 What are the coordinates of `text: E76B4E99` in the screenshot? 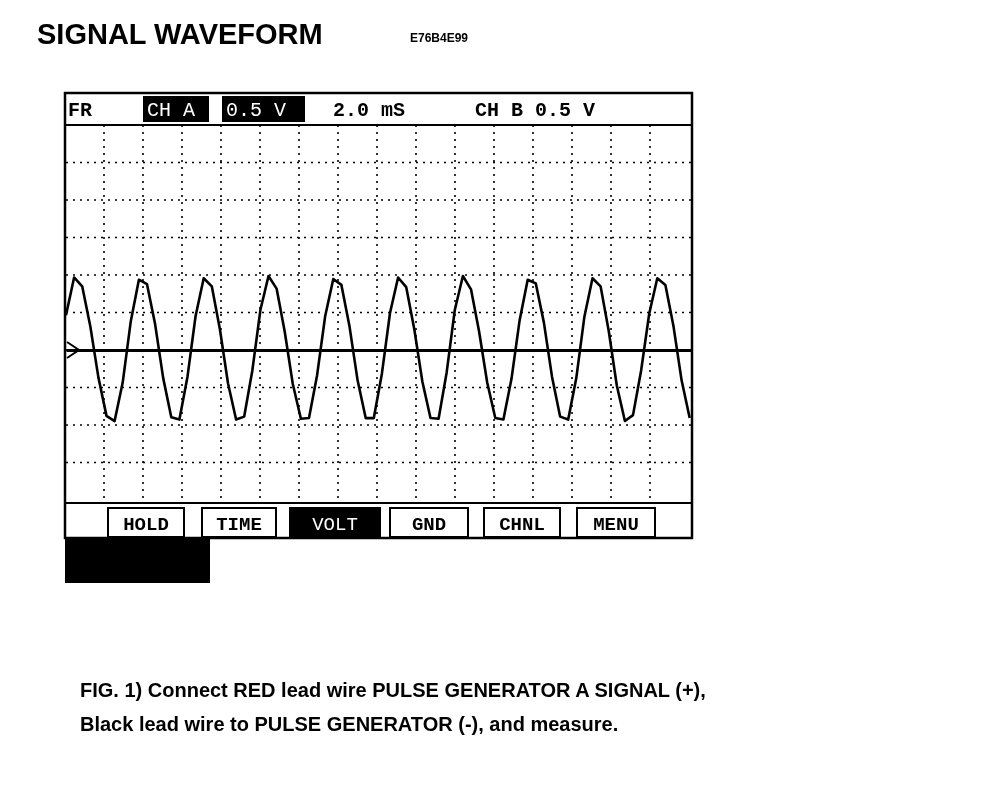 It's located at (439, 38).